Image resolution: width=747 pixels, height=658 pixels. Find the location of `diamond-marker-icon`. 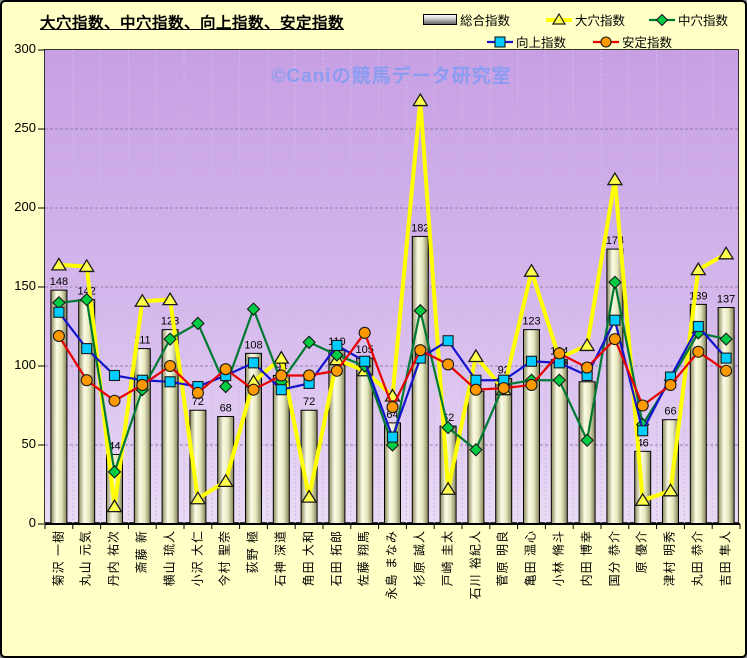

diamond-marker-icon is located at coordinates (662, 20).